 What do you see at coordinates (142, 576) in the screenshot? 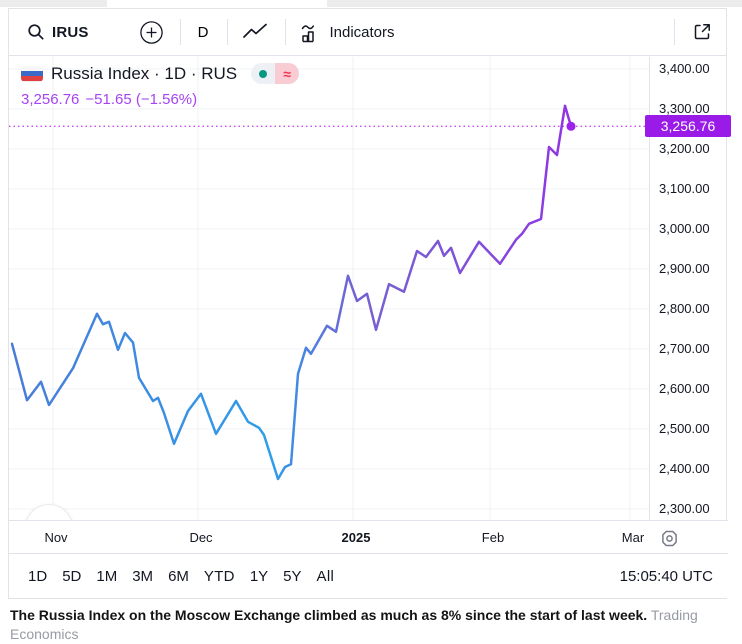
I see `range-button-3m: 3M` at bounding box center [142, 576].